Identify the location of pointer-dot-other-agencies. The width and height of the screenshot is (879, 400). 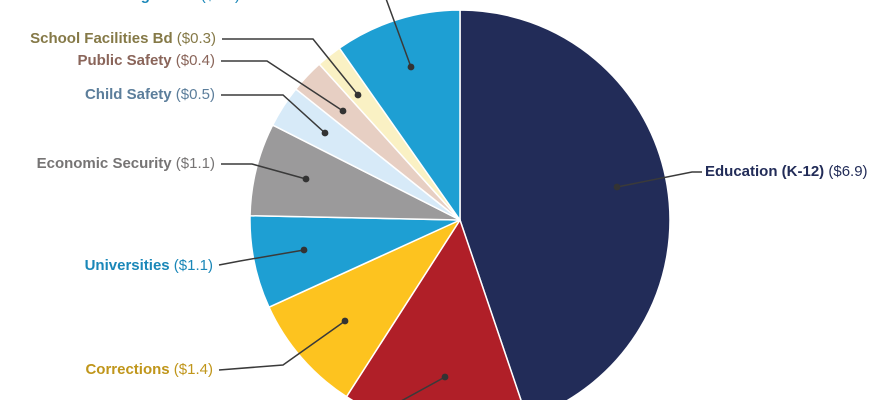
(411, 67).